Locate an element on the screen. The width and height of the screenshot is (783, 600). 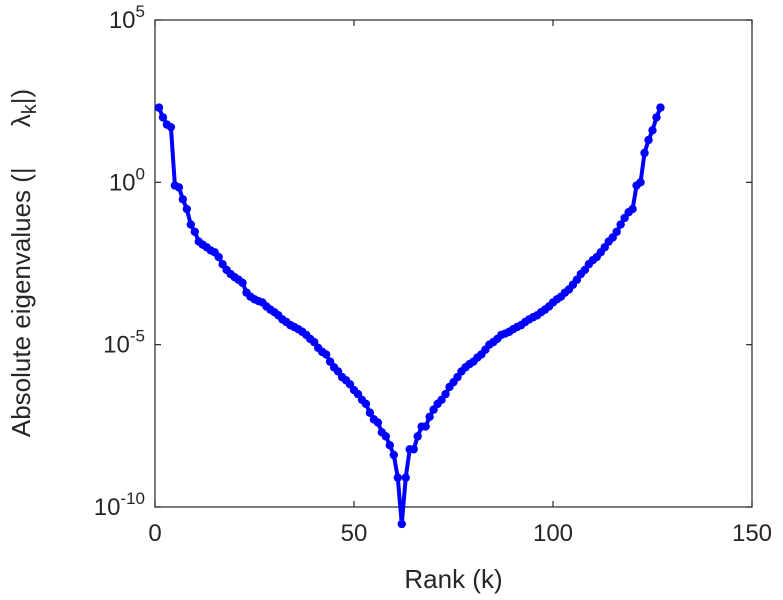
y-axis-label-symbol: λ is located at coordinates (21, 120).